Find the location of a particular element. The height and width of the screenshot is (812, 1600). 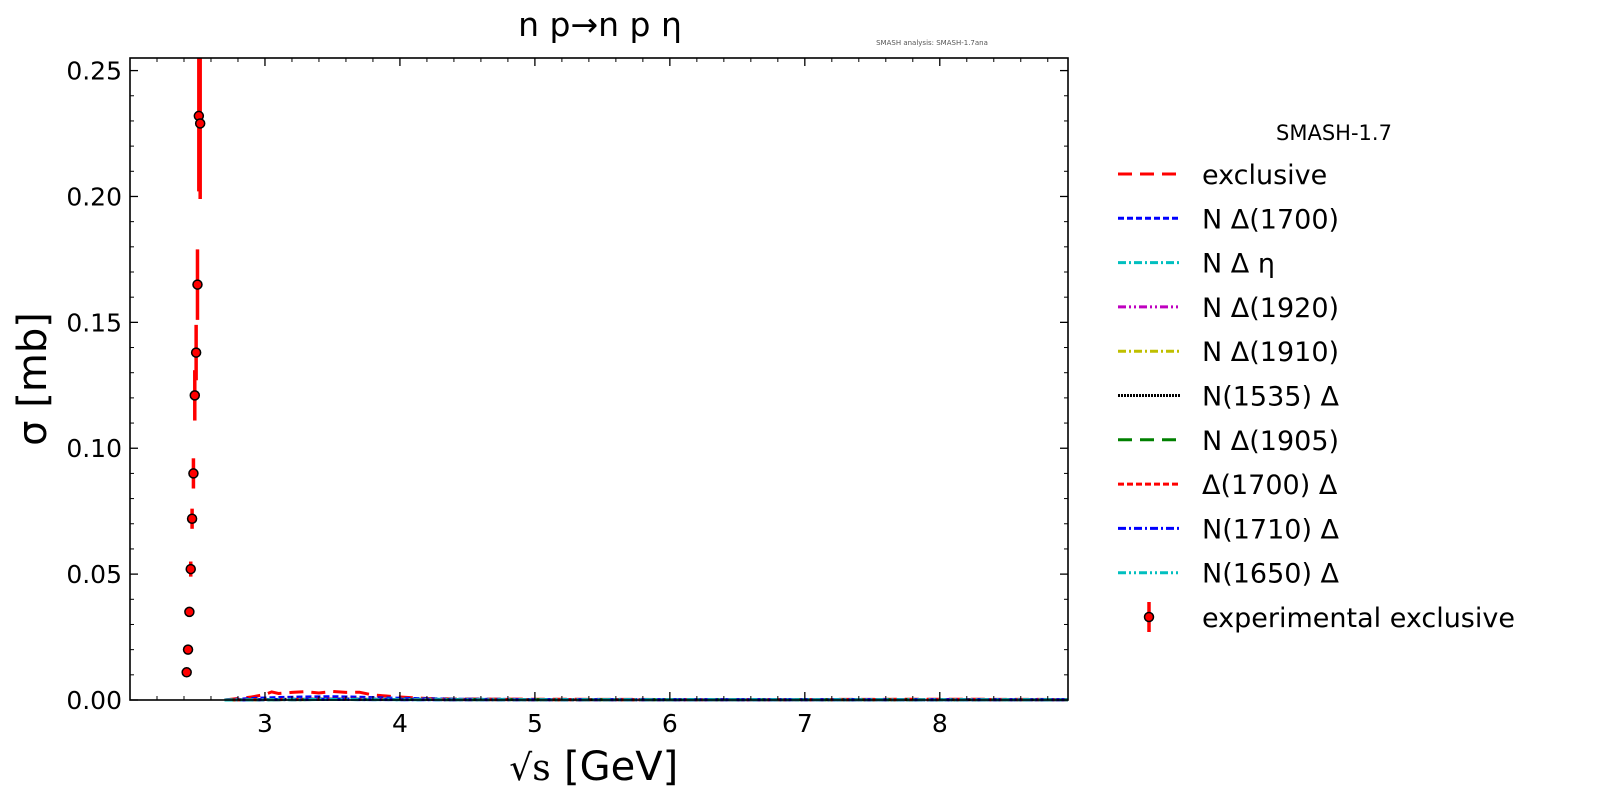

x-axis-label: [GeV] is located at coordinates (621, 767).